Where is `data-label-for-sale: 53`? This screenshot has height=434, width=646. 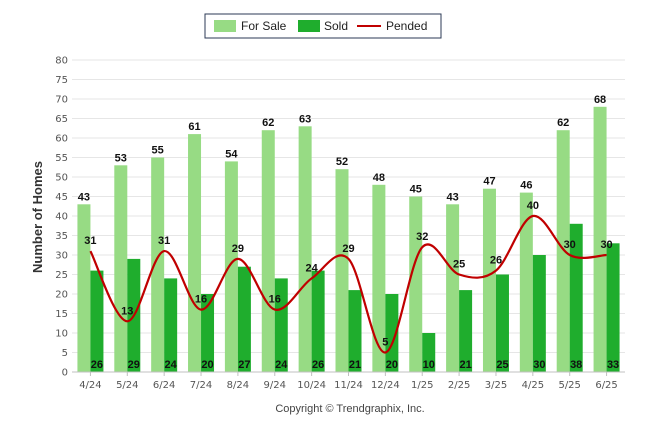 data-label-for-sale: 53 is located at coordinates (121, 158).